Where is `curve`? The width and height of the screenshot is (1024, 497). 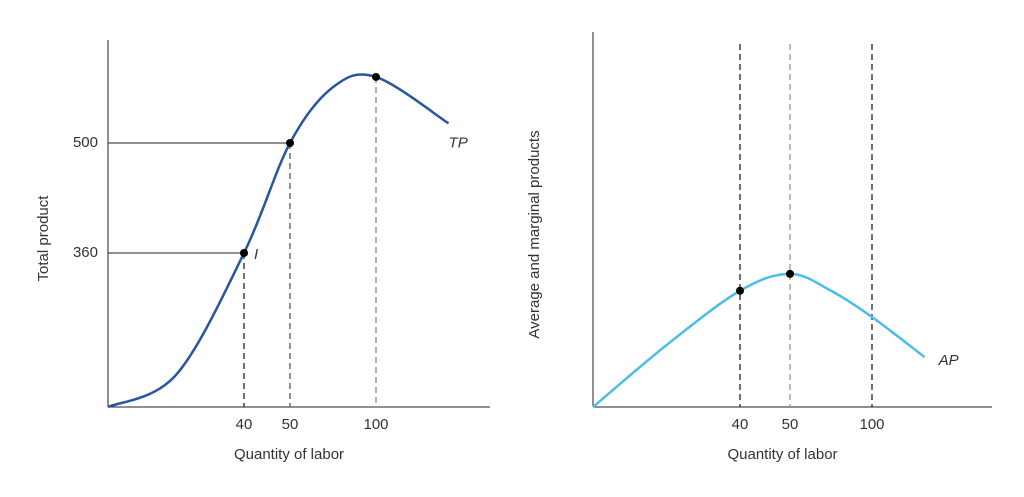 curve is located at coordinates (759, 340).